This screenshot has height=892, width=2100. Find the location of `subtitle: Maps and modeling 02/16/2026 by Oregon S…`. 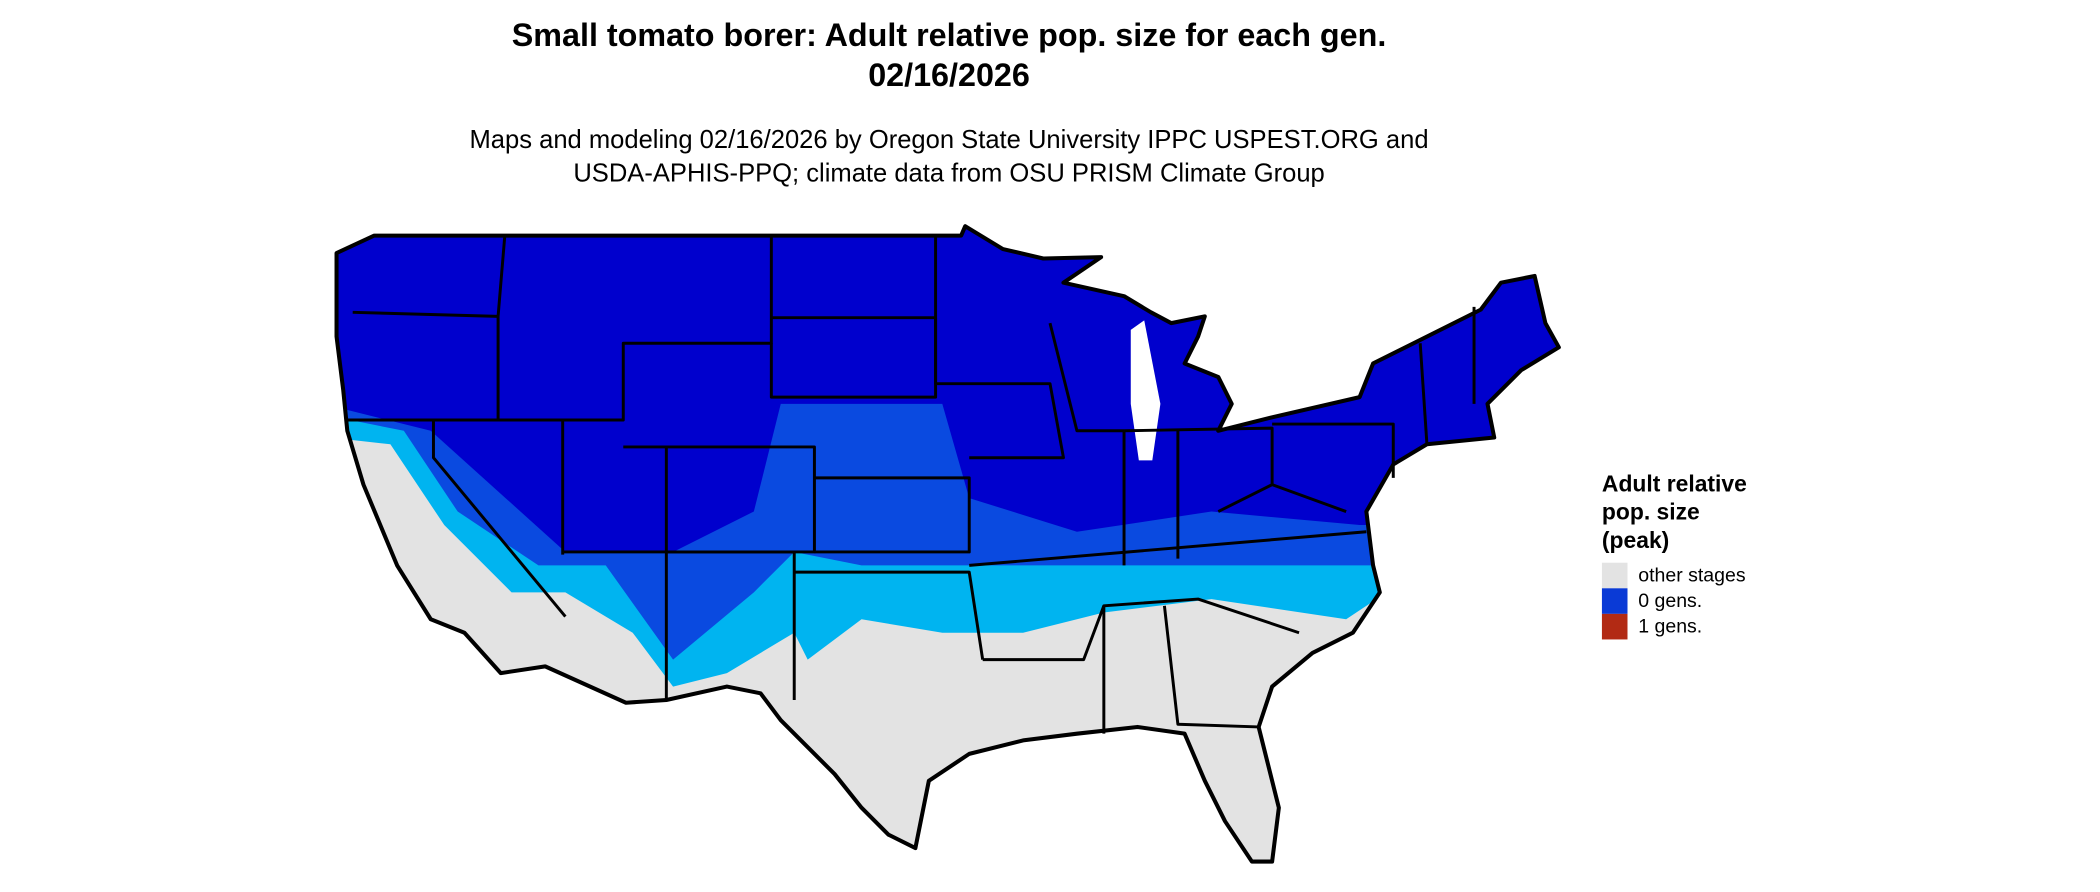

subtitle: Maps and modeling 02/16/2026 by Oregon S… is located at coordinates (949, 140).